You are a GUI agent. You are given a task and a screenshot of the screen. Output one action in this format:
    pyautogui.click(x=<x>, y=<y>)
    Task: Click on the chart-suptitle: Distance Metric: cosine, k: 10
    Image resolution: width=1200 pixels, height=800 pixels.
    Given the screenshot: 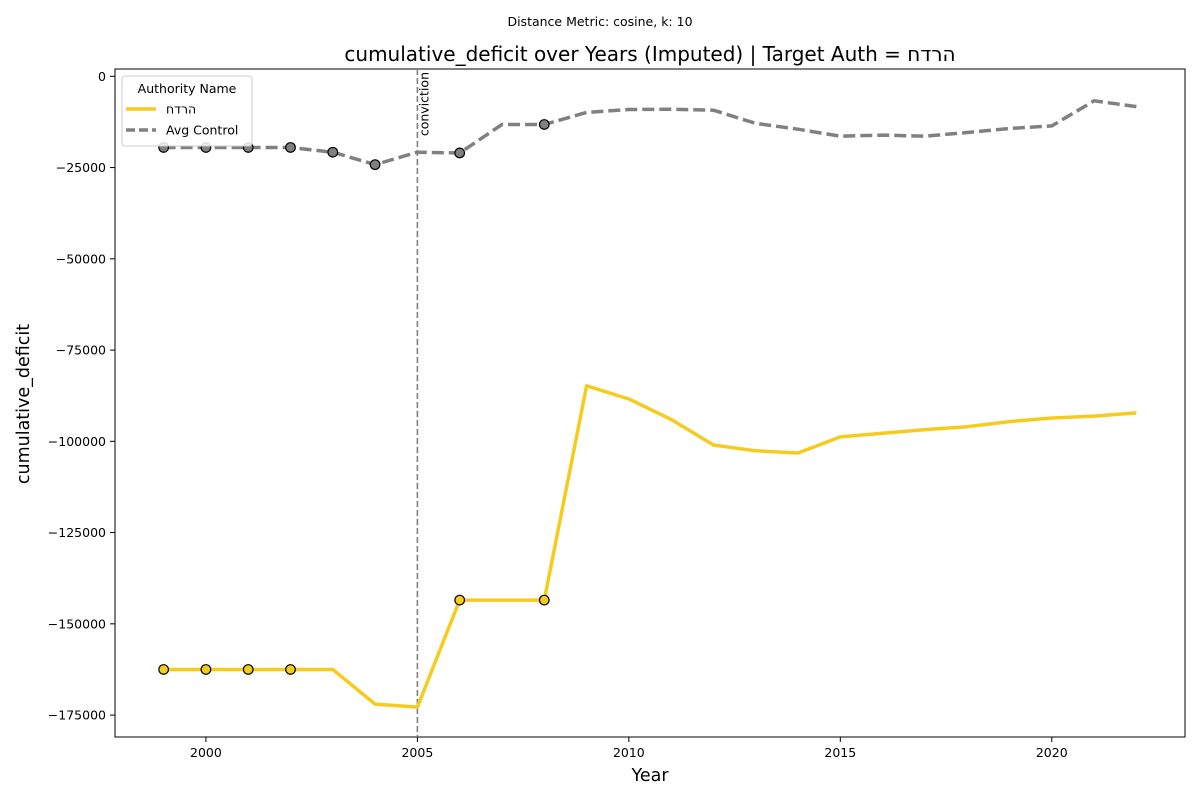 What is the action you would take?
    pyautogui.click(x=599, y=21)
    